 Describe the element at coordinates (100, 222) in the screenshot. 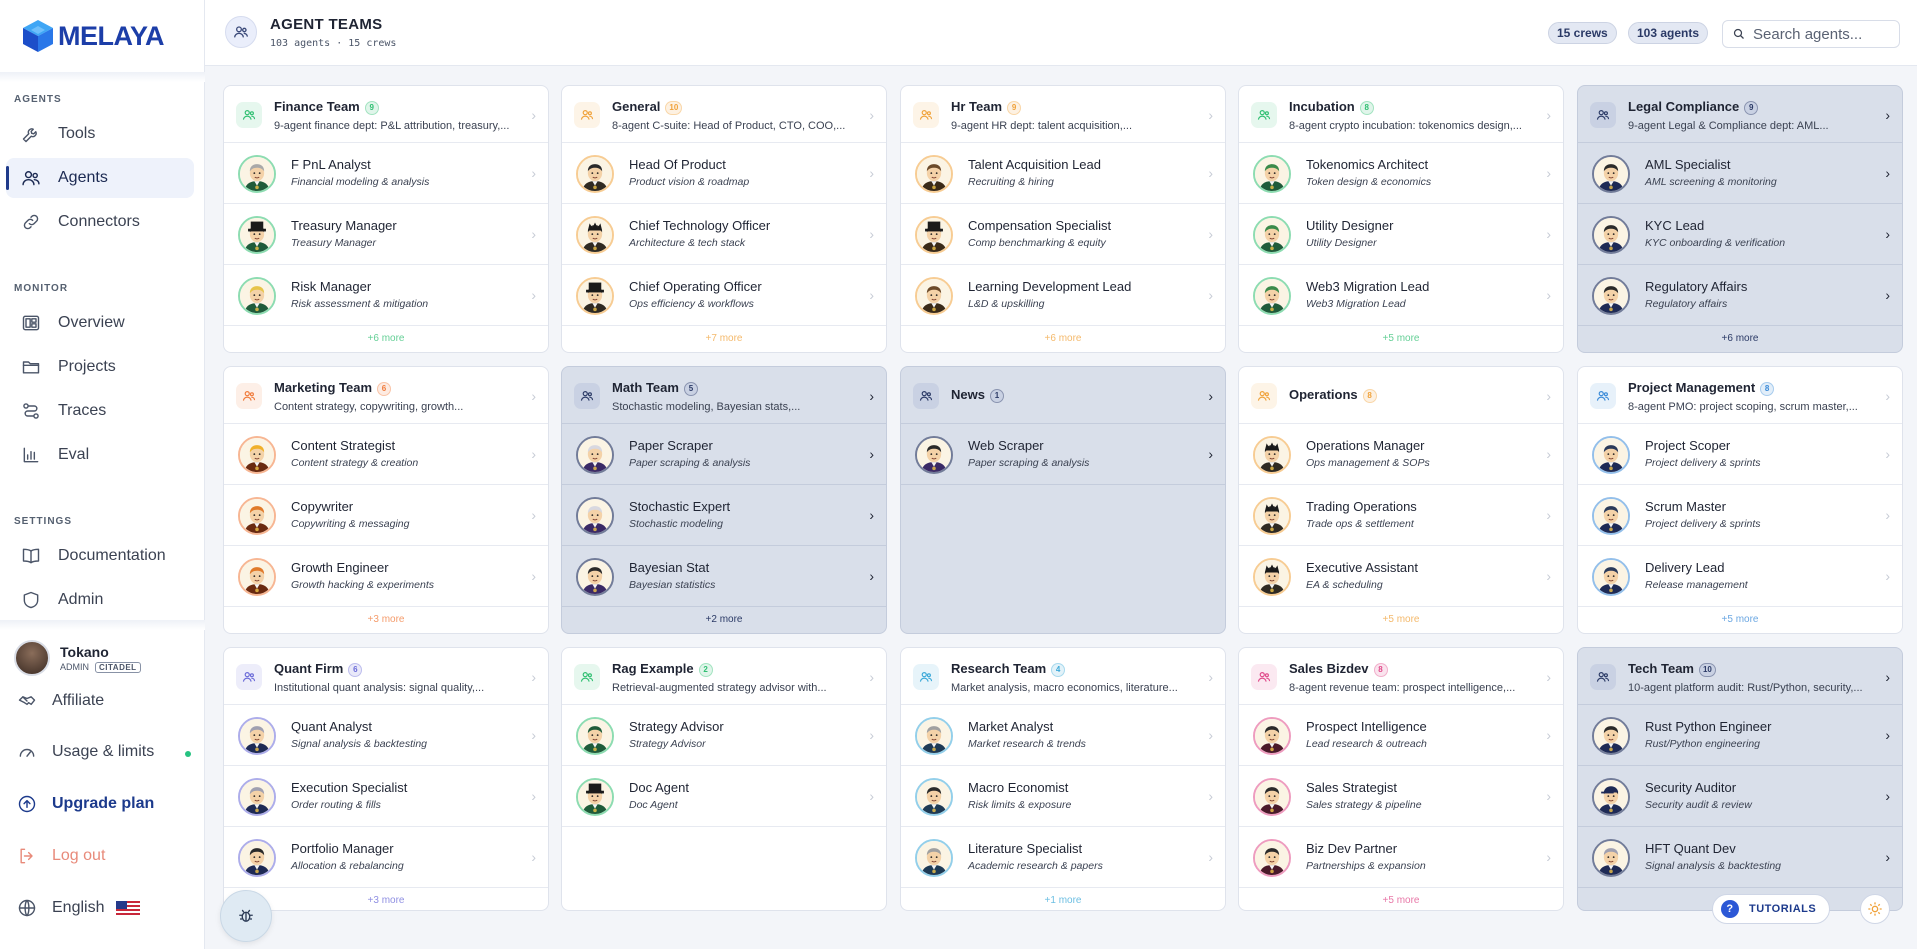

I see `sidebar-item-connectors: Connectors` at that location.